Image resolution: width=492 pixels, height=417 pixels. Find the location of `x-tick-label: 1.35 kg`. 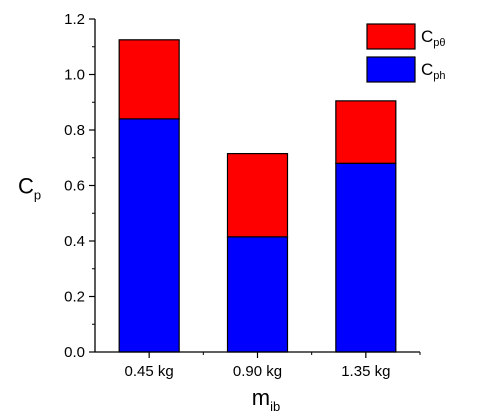

x-tick-label: 1.35 kg is located at coordinates (365, 371).